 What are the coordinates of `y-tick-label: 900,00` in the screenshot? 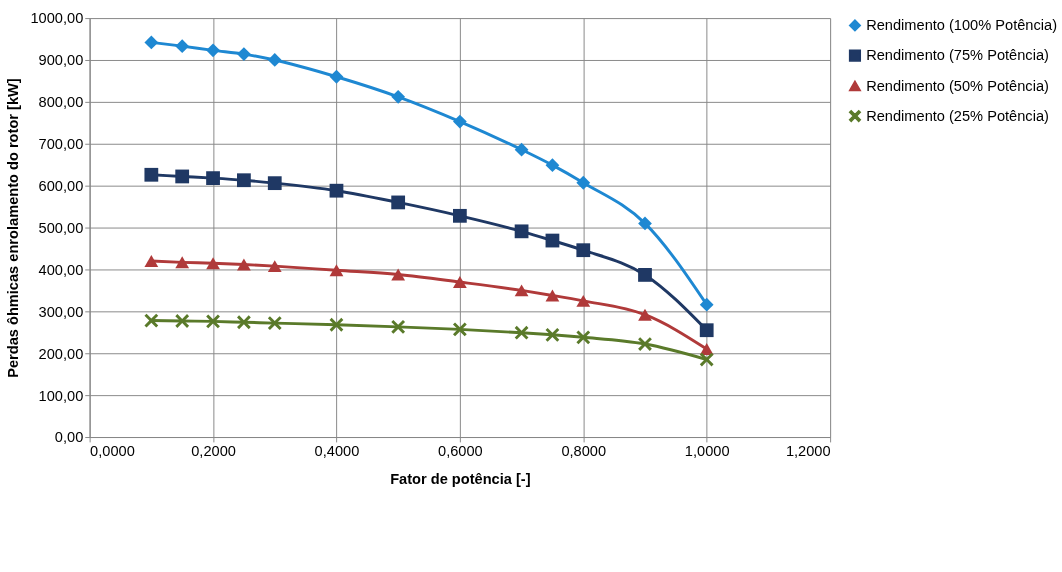 It's located at (61, 60).